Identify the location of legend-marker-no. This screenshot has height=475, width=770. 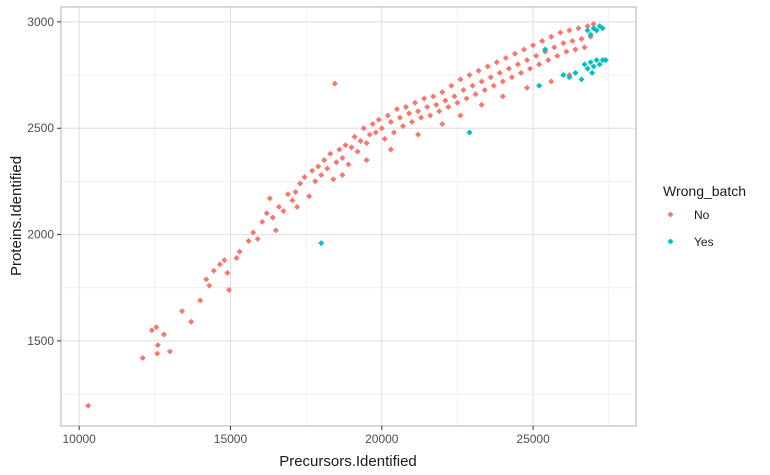
(670, 214).